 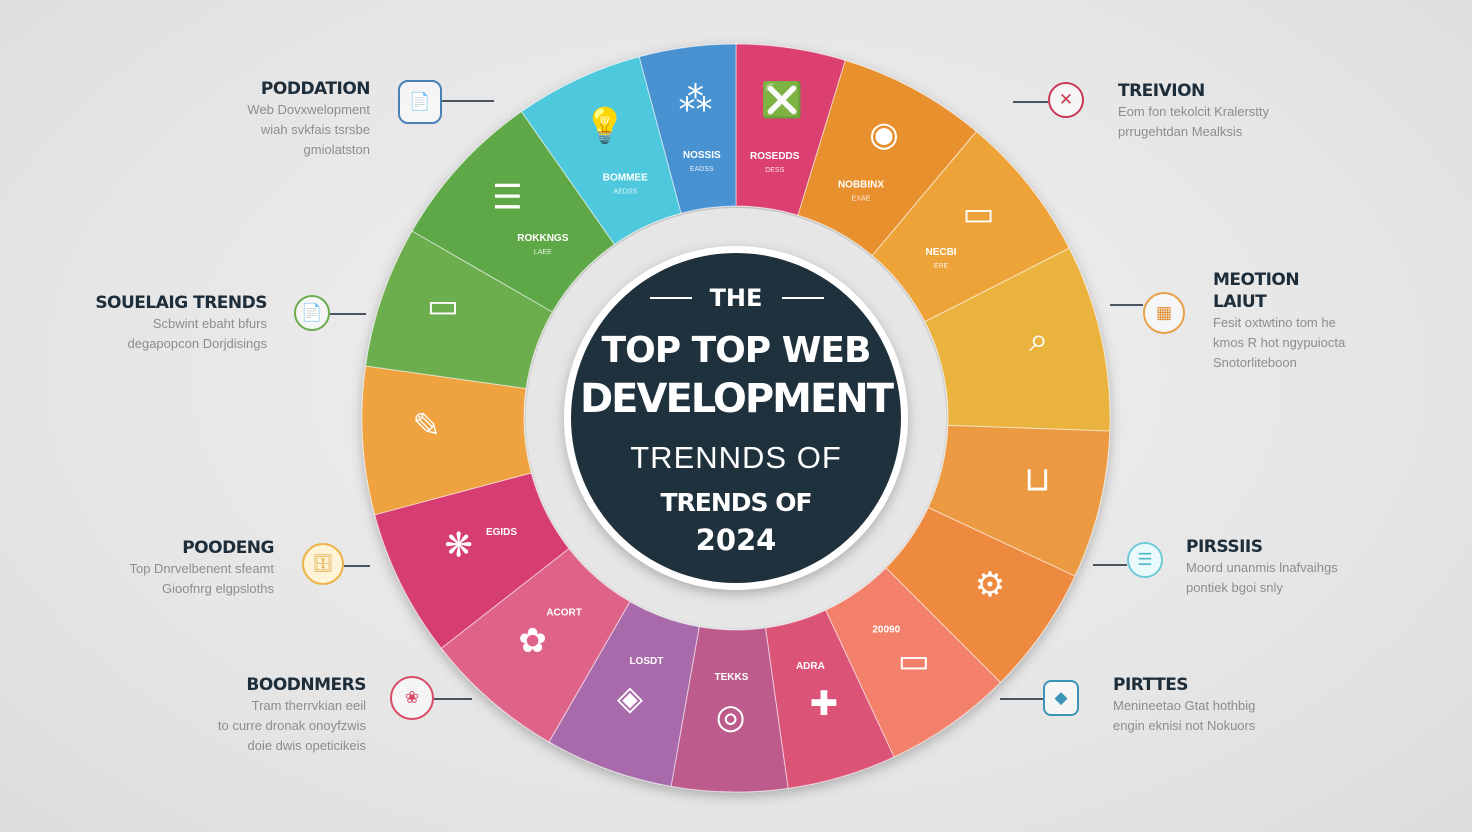 What do you see at coordinates (702, 155) in the screenshot?
I see `segment-label: NOSSIS` at bounding box center [702, 155].